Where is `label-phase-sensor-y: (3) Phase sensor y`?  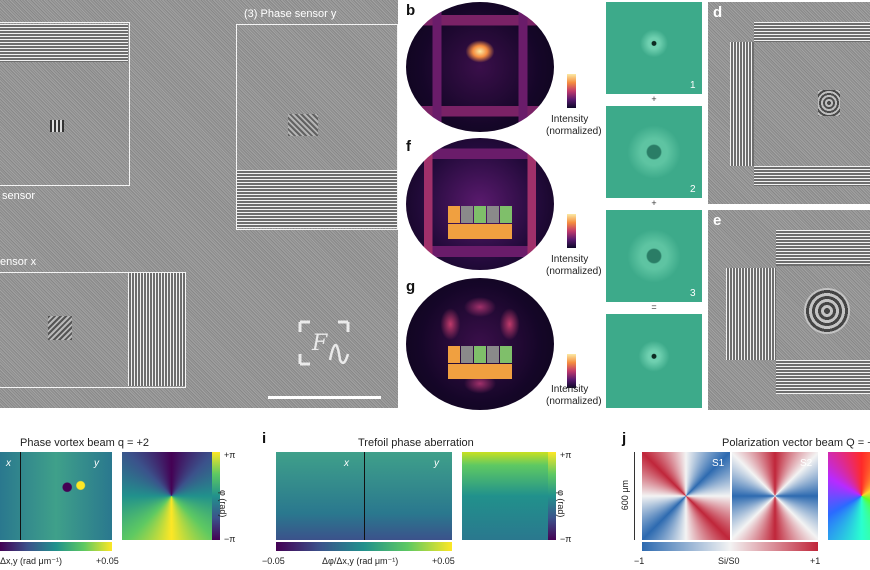
label-phase-sensor-y: (3) Phase sensor y is located at coordinates (290, 14).